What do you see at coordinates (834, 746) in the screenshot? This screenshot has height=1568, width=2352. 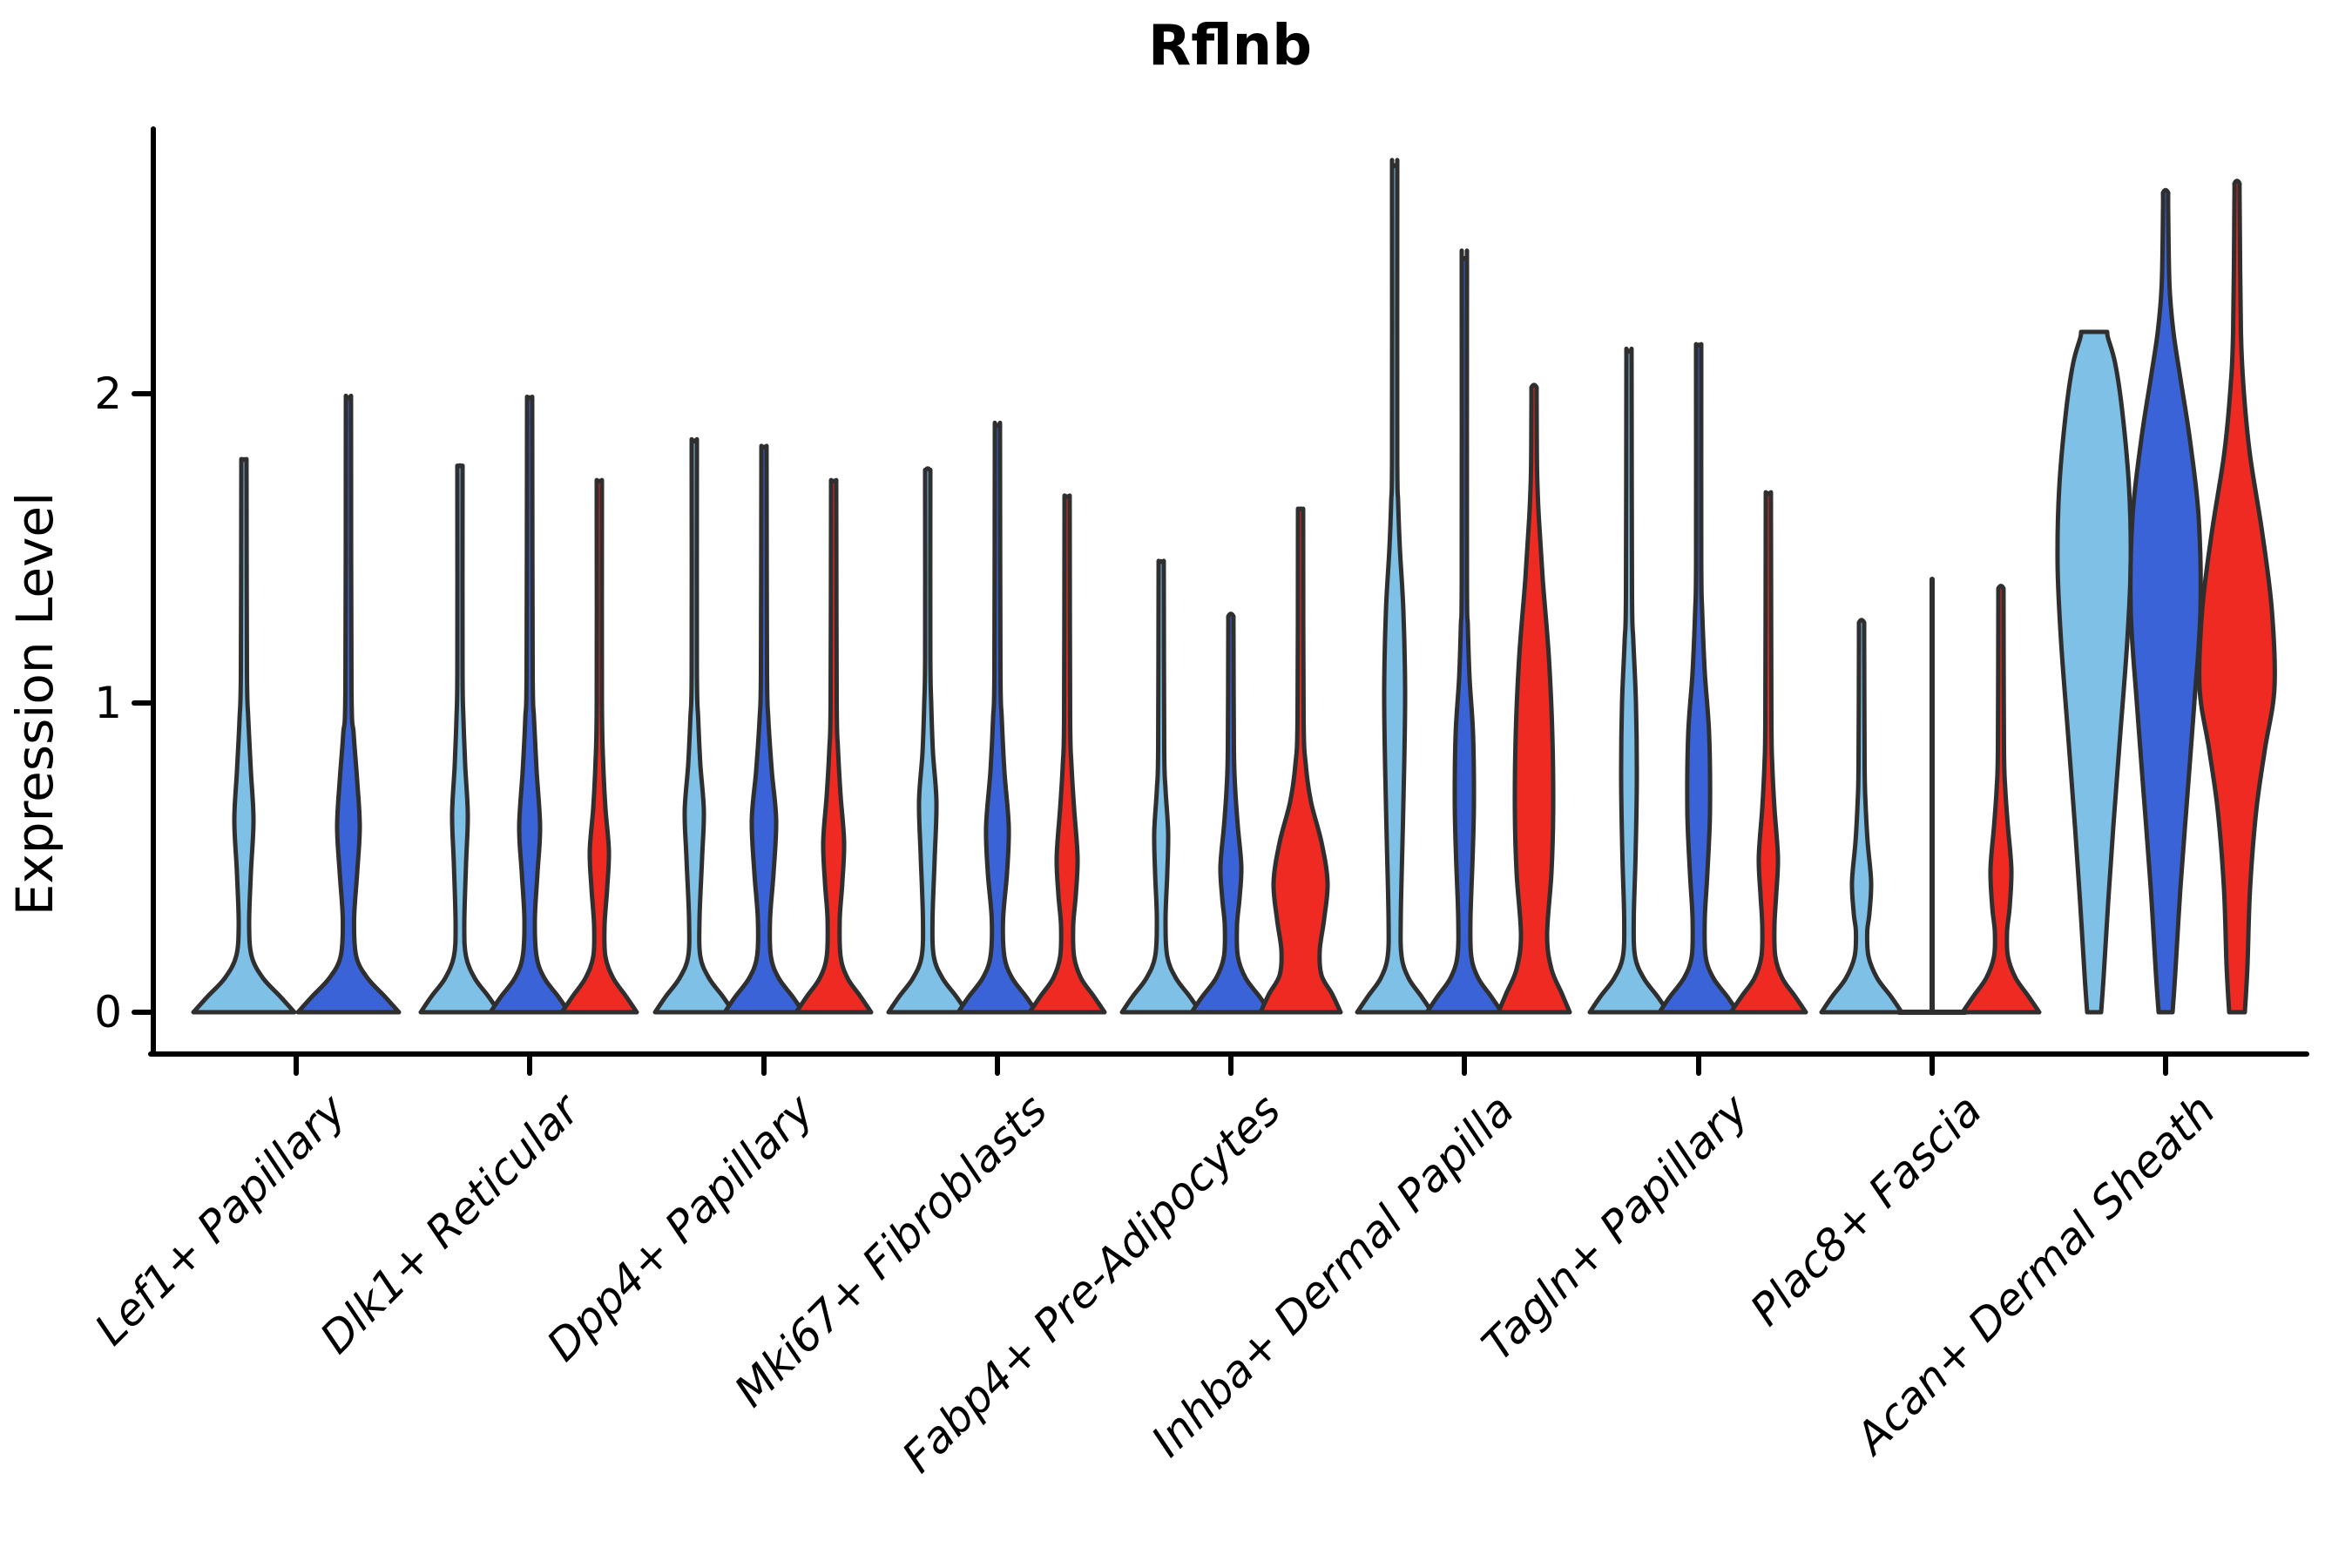 I see `violin-2-red` at bounding box center [834, 746].